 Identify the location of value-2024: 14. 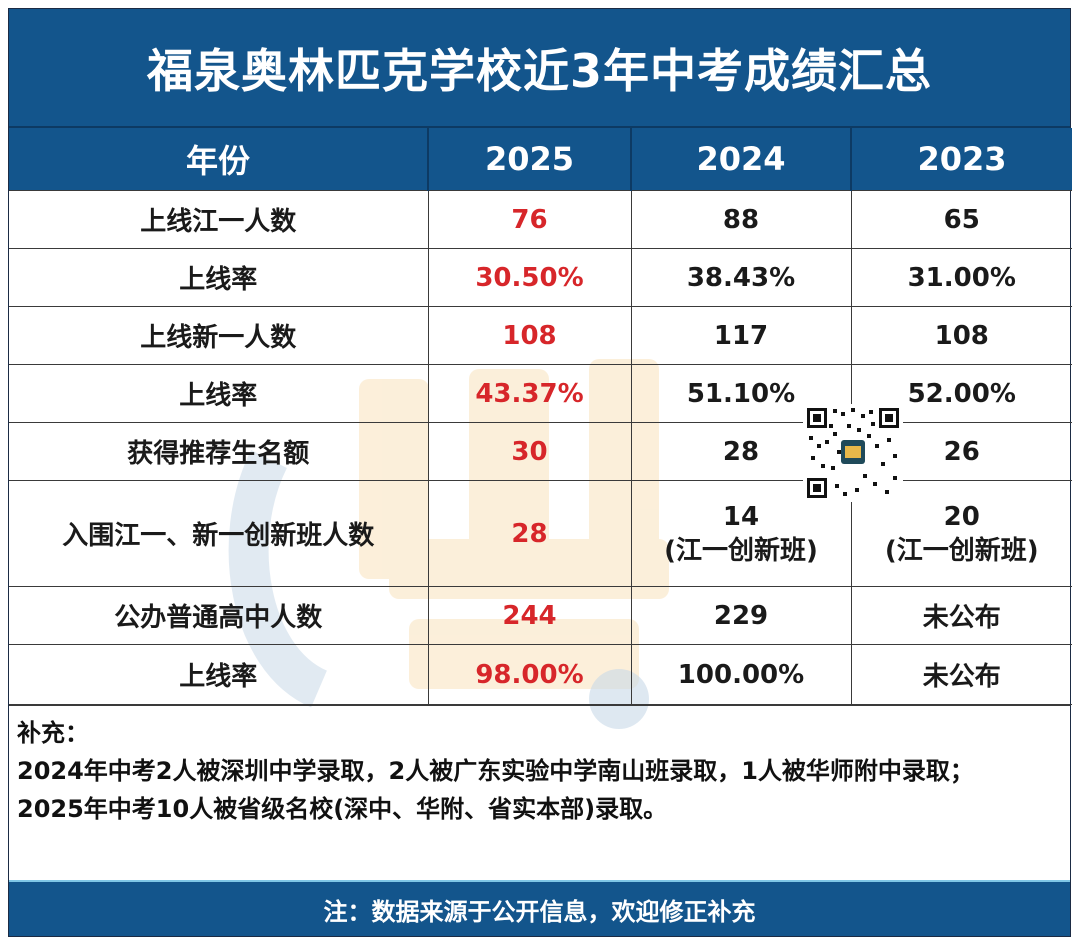
(741, 516).